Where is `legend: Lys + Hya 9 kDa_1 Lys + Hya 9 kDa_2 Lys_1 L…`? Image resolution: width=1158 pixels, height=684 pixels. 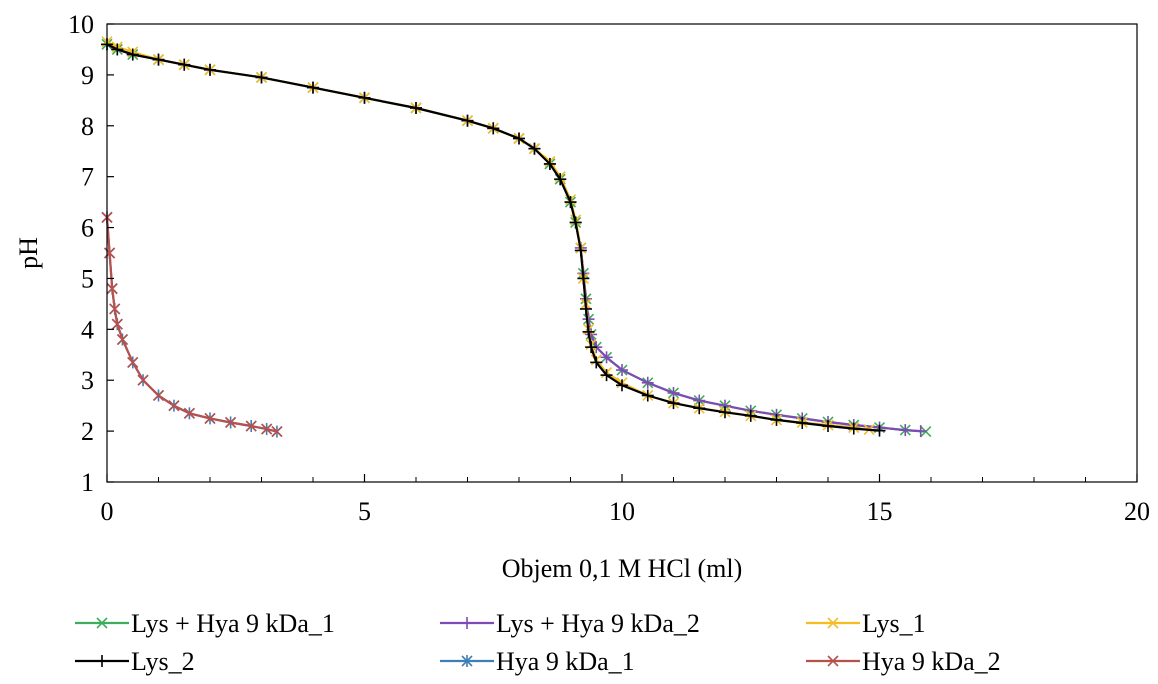 legend: Lys + Hya 9 kDa_1 Lys + Hya 9 kDa_2 Lys_1 L… is located at coordinates (538, 642).